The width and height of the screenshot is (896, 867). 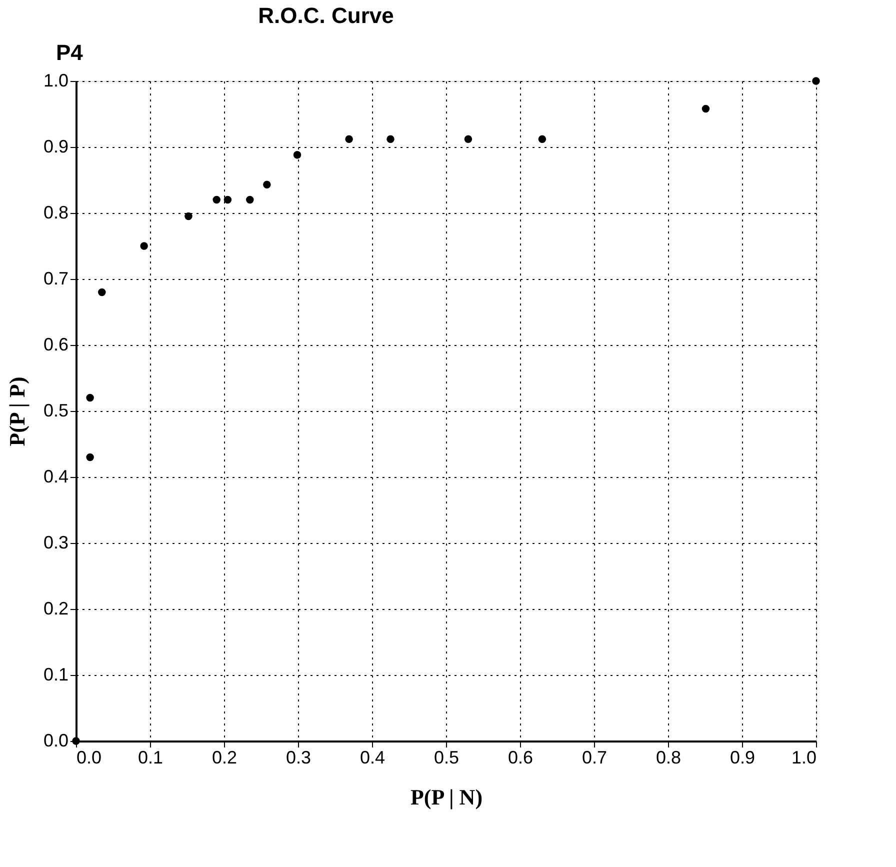 What do you see at coordinates (55, 80) in the screenshot?
I see `y-tick-label: 1.0` at bounding box center [55, 80].